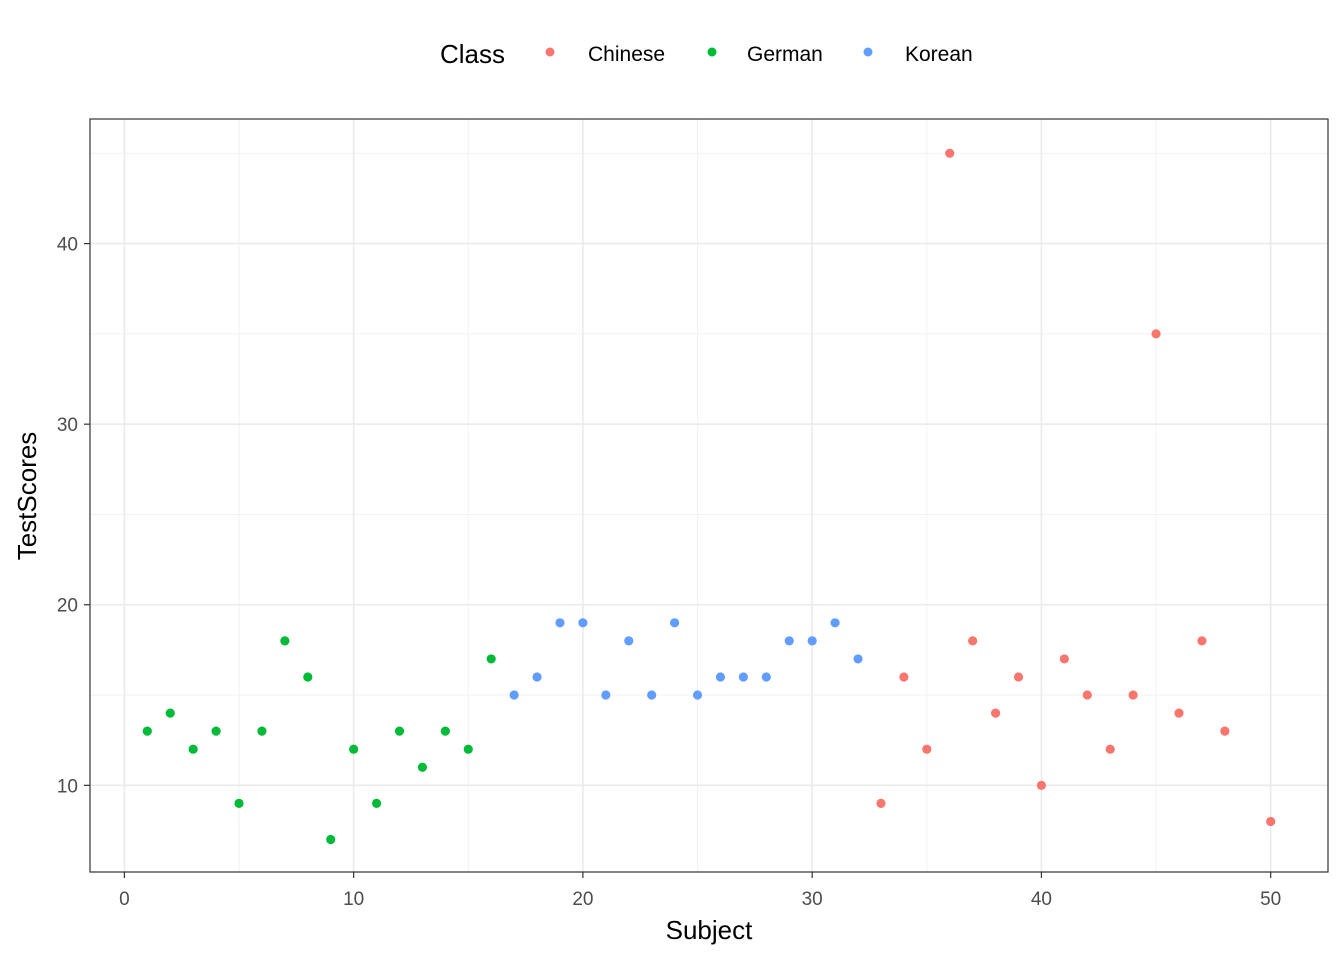 This screenshot has width=1344, height=960. I want to click on legend-label-german: German, so click(785, 54).